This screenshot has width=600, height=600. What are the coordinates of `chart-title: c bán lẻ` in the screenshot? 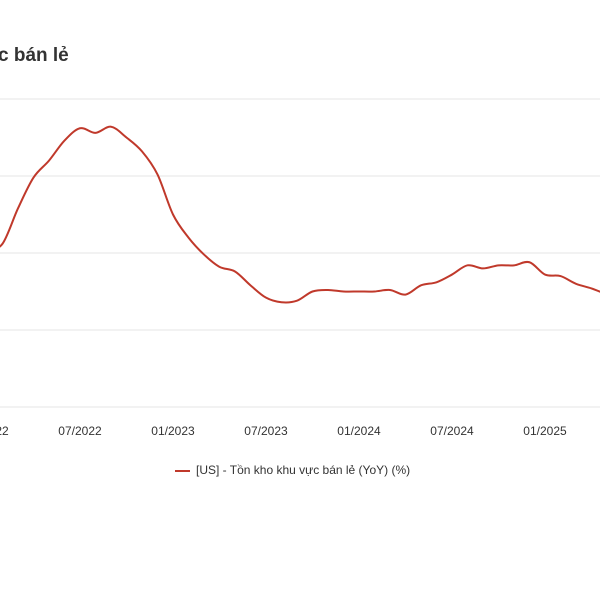 It's located at (34, 55).